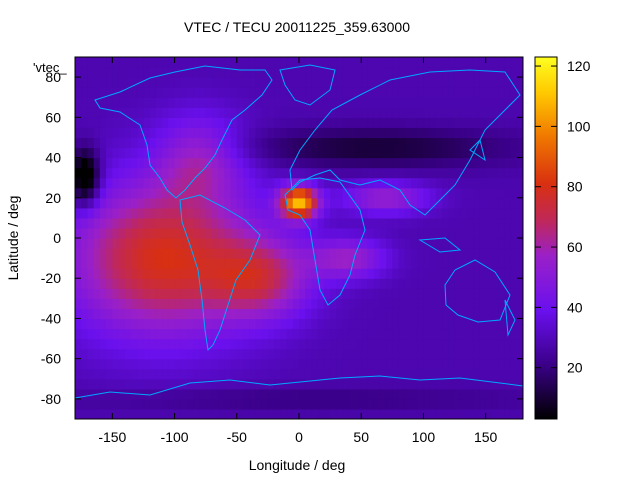 The width and height of the screenshot is (640, 480). Describe the element at coordinates (53, 158) in the screenshot. I see `y-tick-label: 40` at that location.